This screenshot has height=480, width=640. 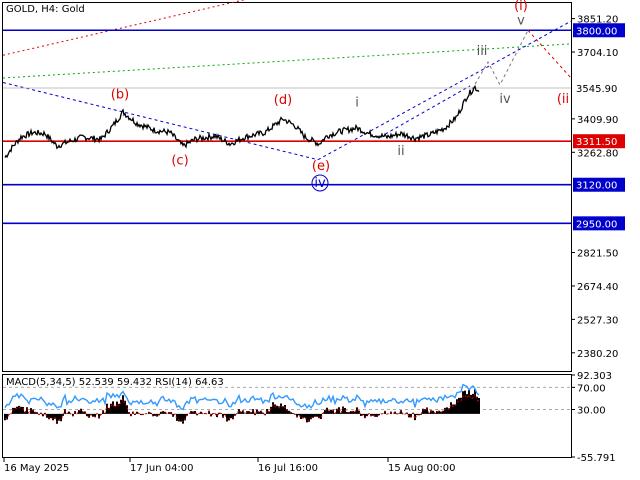 I want to click on x-tick-label-0: 16 May 2025, so click(x=36, y=468).